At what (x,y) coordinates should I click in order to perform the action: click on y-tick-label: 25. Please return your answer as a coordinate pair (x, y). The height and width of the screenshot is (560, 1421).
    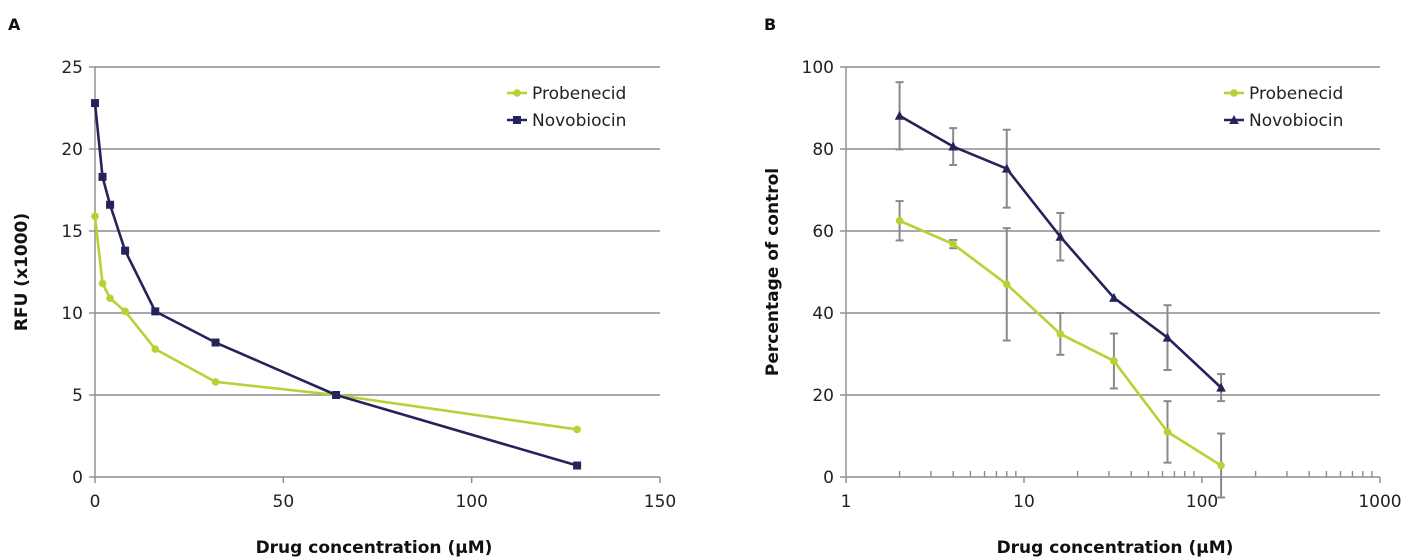
    Looking at the image, I should click on (72, 68).